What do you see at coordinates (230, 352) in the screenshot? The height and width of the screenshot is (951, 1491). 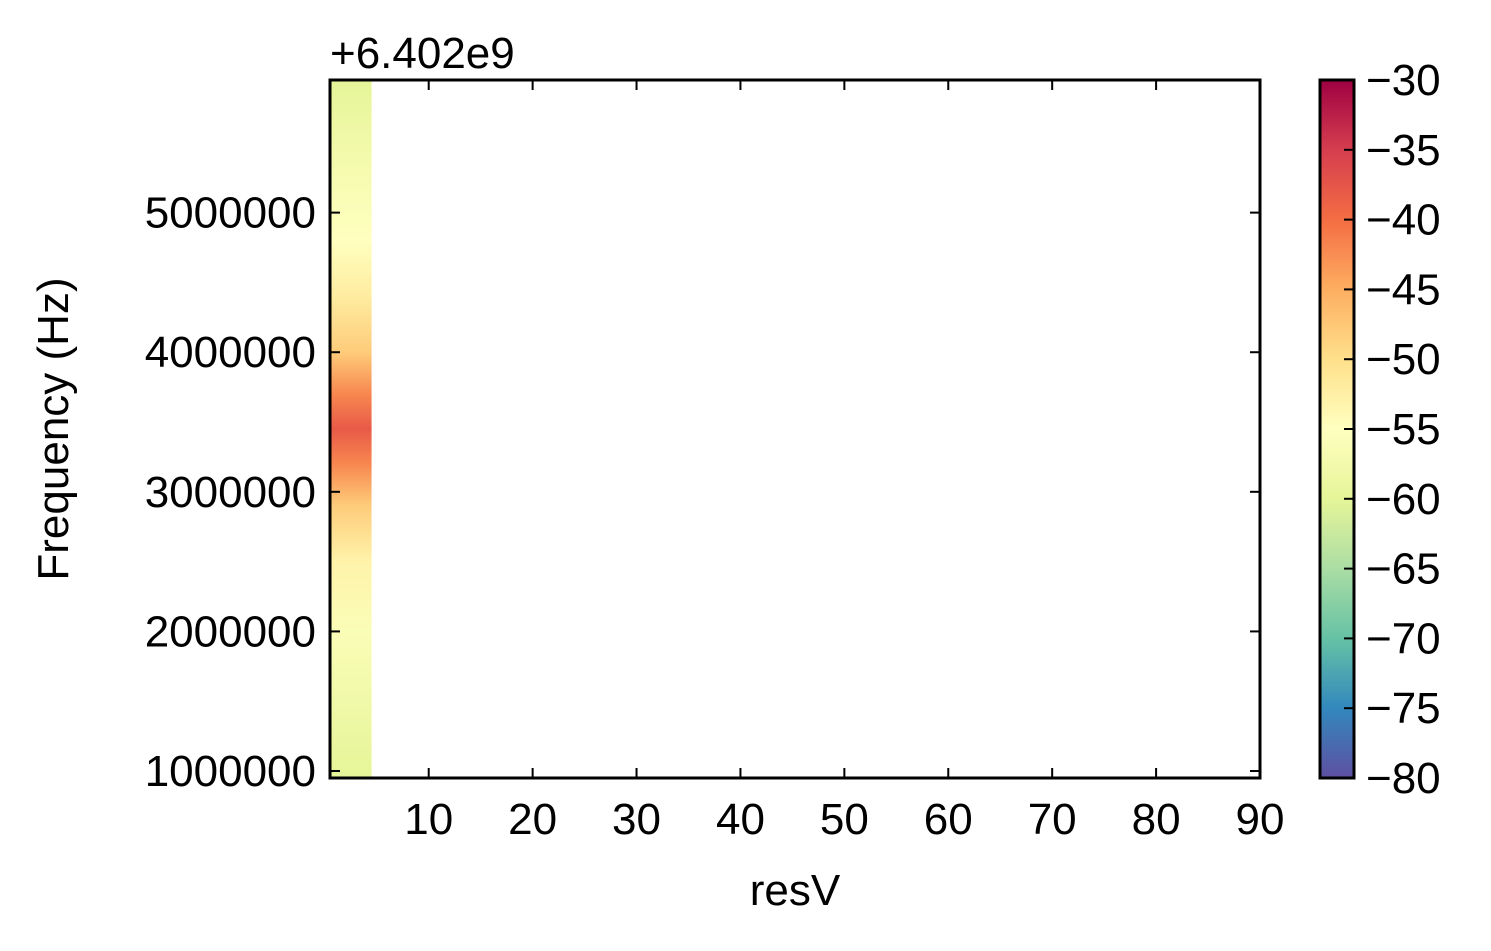 I see `y-tick-label: 4000000` at bounding box center [230, 352].